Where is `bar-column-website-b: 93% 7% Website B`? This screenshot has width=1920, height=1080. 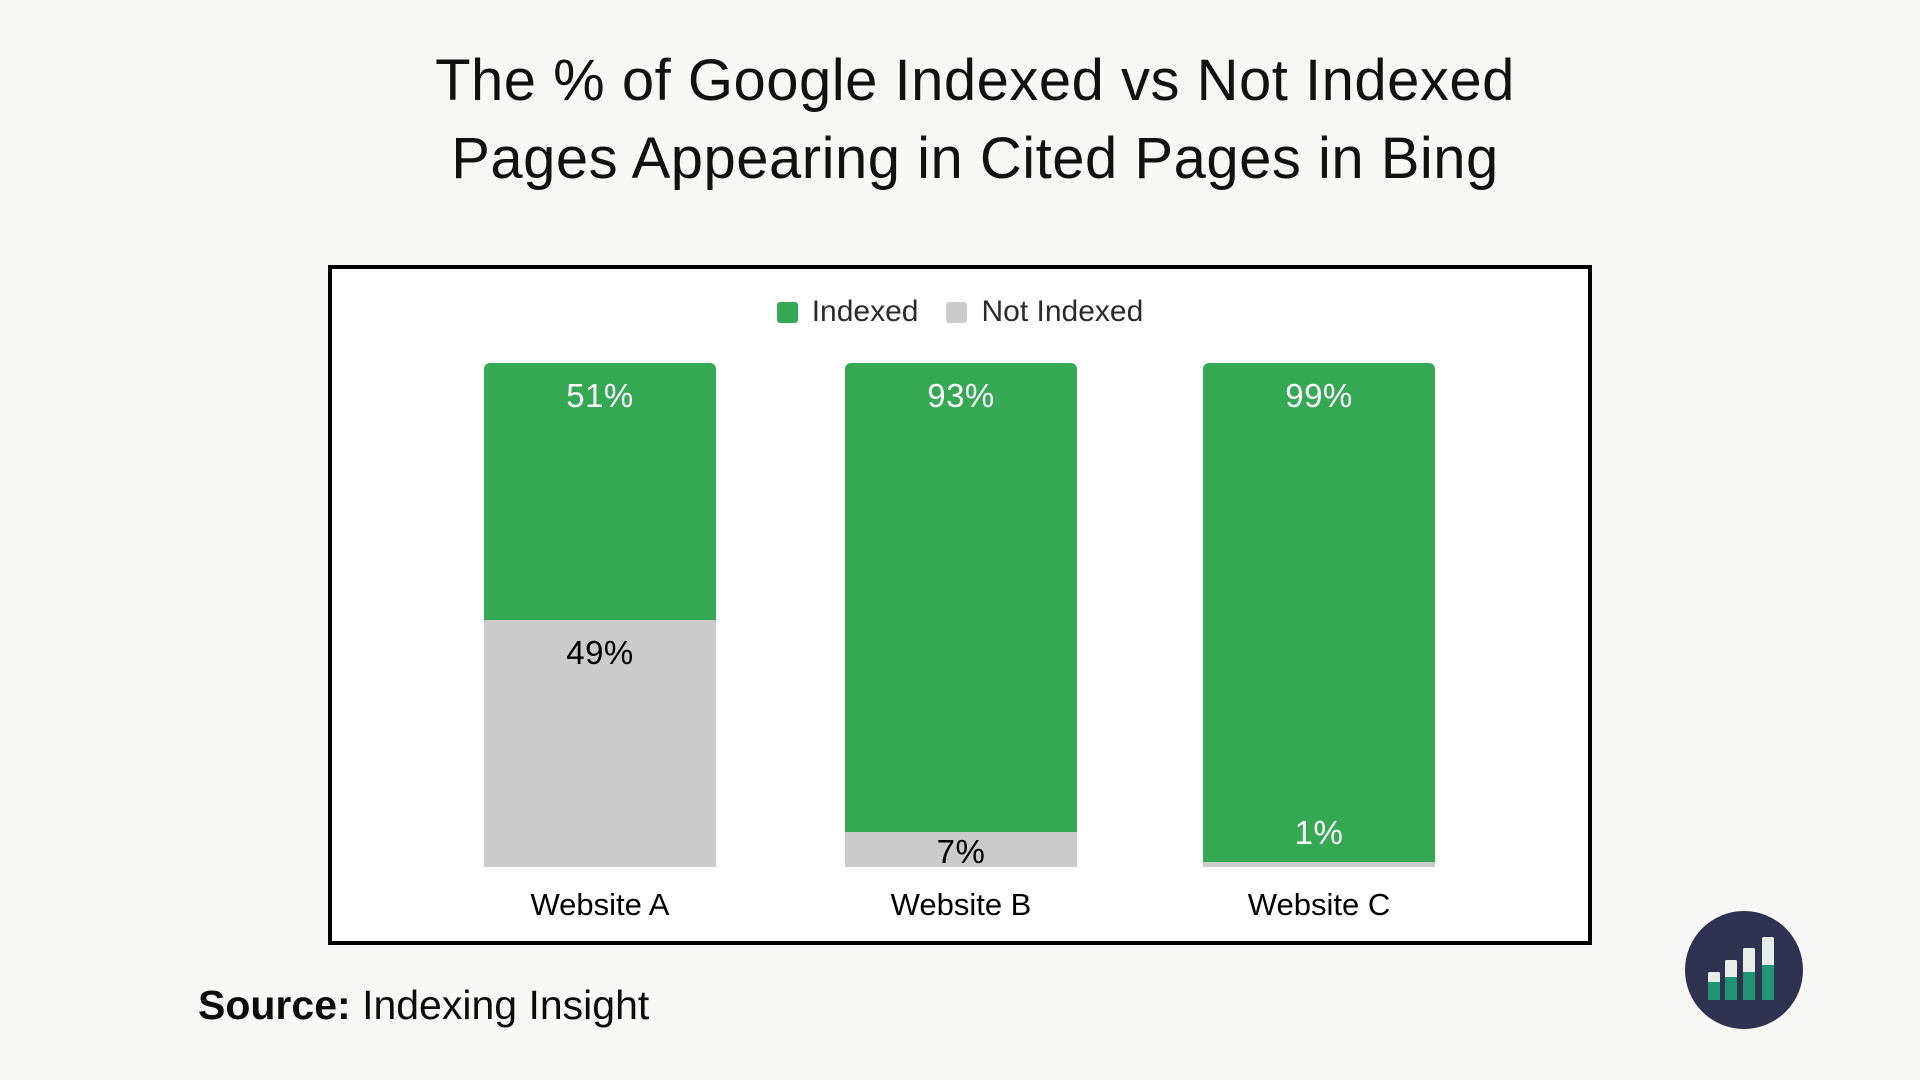 bar-column-website-b: 93% 7% Website B is located at coordinates (961, 642).